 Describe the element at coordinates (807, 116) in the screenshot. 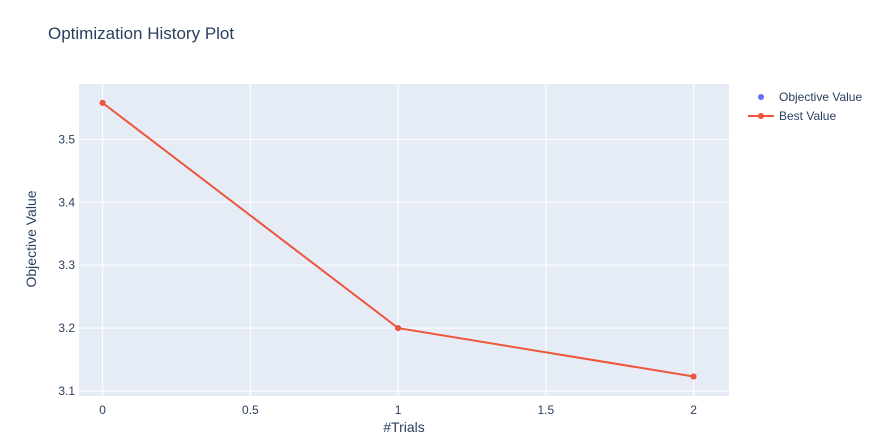

I see `legend-label: Best Value` at that location.